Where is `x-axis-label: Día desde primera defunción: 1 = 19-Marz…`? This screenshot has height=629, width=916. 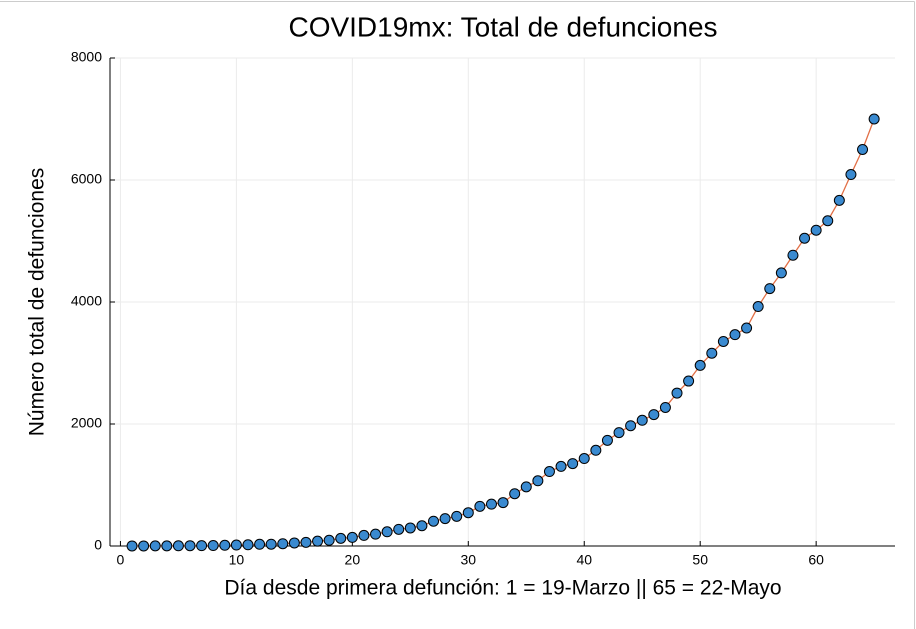 x-axis-label: Día desde primera defunción: 1 = 19-Marz… is located at coordinates (502, 588).